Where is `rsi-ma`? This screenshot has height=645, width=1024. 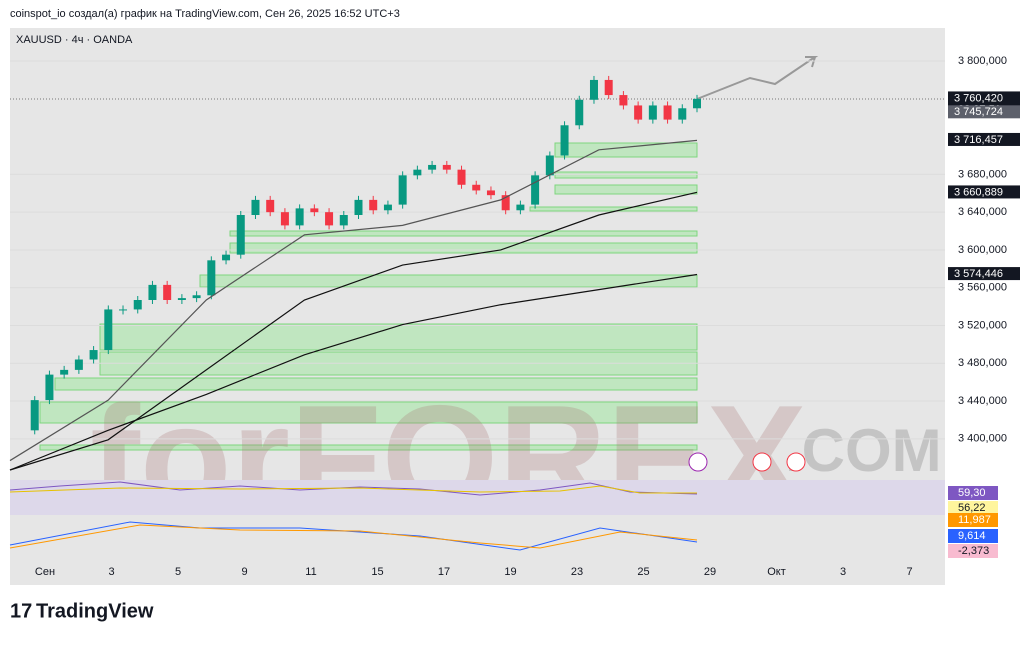
rsi-ma is located at coordinates (353, 489).